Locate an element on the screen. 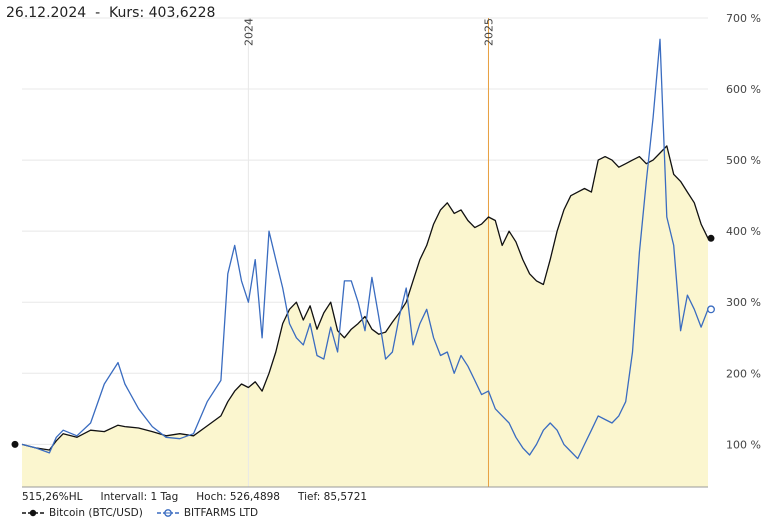 Image resolution: width=782 pixels, height=528 pixels. x-tick-label: 2025 is located at coordinates (488, 32).